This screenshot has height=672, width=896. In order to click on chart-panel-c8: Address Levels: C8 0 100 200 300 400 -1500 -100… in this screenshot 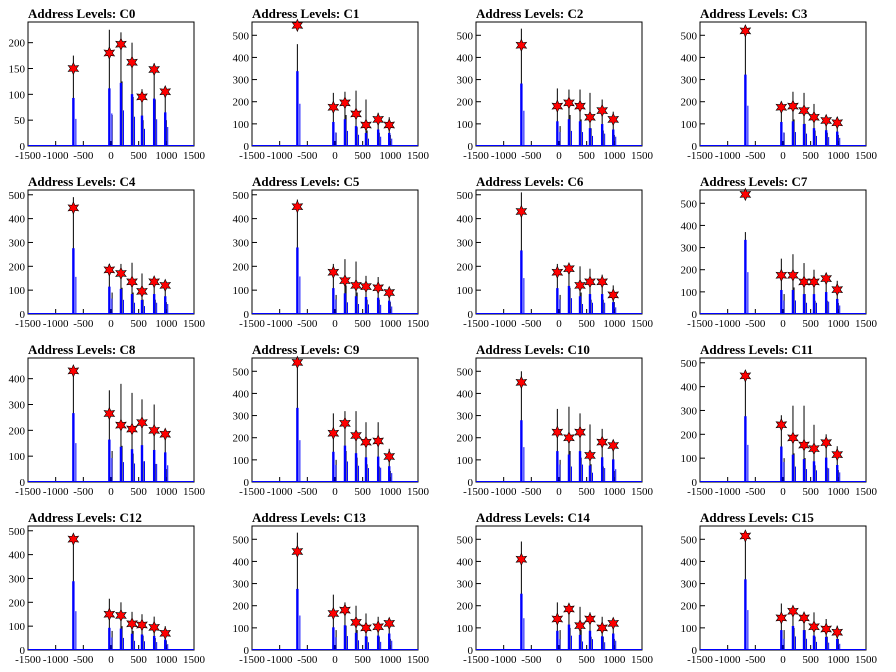, I will do `click(107, 420)`.